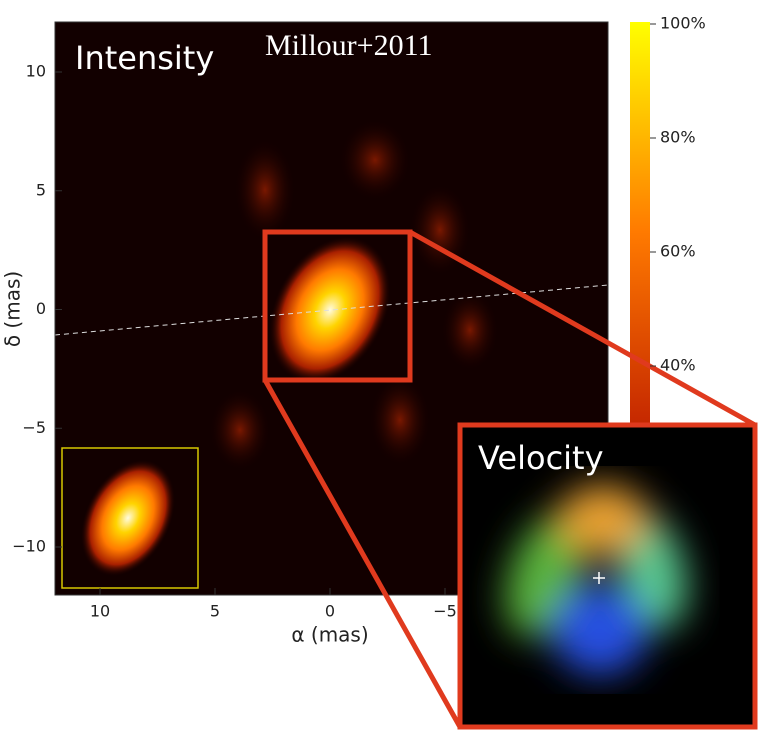 The width and height of the screenshot is (768, 742). What do you see at coordinates (36, 71) in the screenshot?
I see `y-tick-label: 10` at bounding box center [36, 71].